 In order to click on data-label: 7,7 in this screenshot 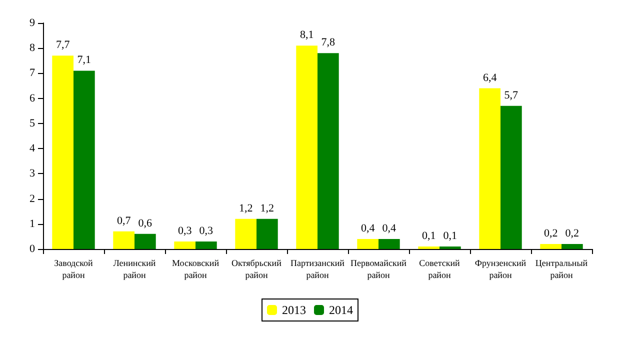, I will do `click(63, 45)`.